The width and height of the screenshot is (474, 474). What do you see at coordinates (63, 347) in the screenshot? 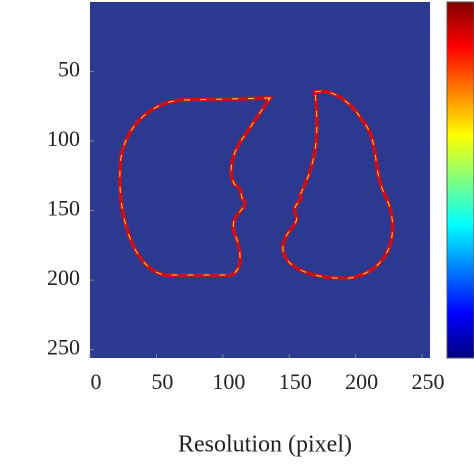
I see `y-tick-label: 250` at bounding box center [63, 347].